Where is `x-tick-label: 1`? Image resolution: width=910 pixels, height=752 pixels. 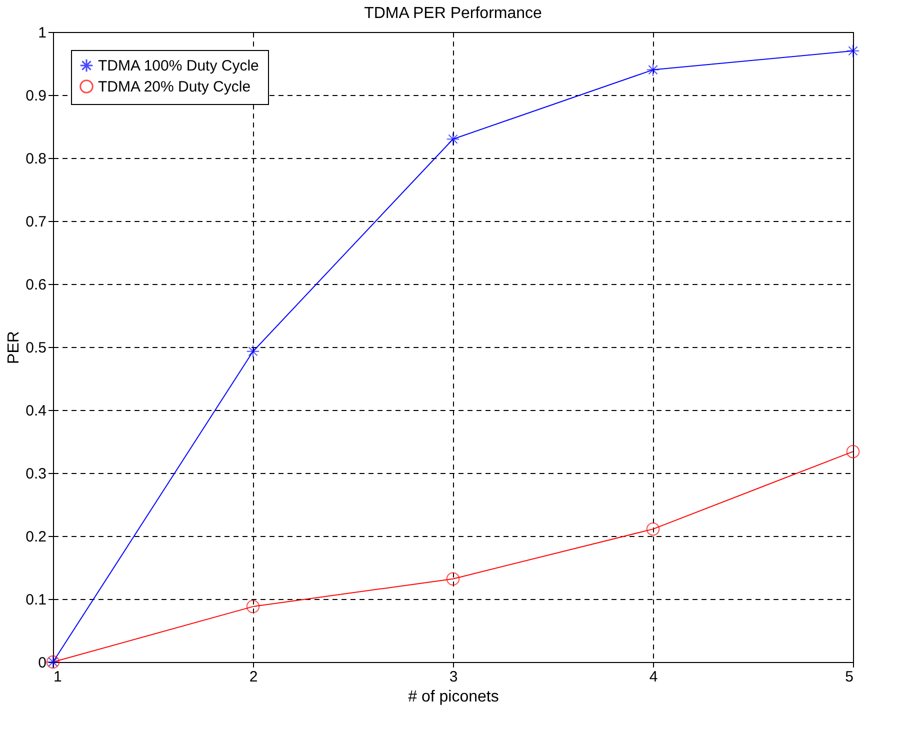
x-tick-label: 1 is located at coordinates (58, 677).